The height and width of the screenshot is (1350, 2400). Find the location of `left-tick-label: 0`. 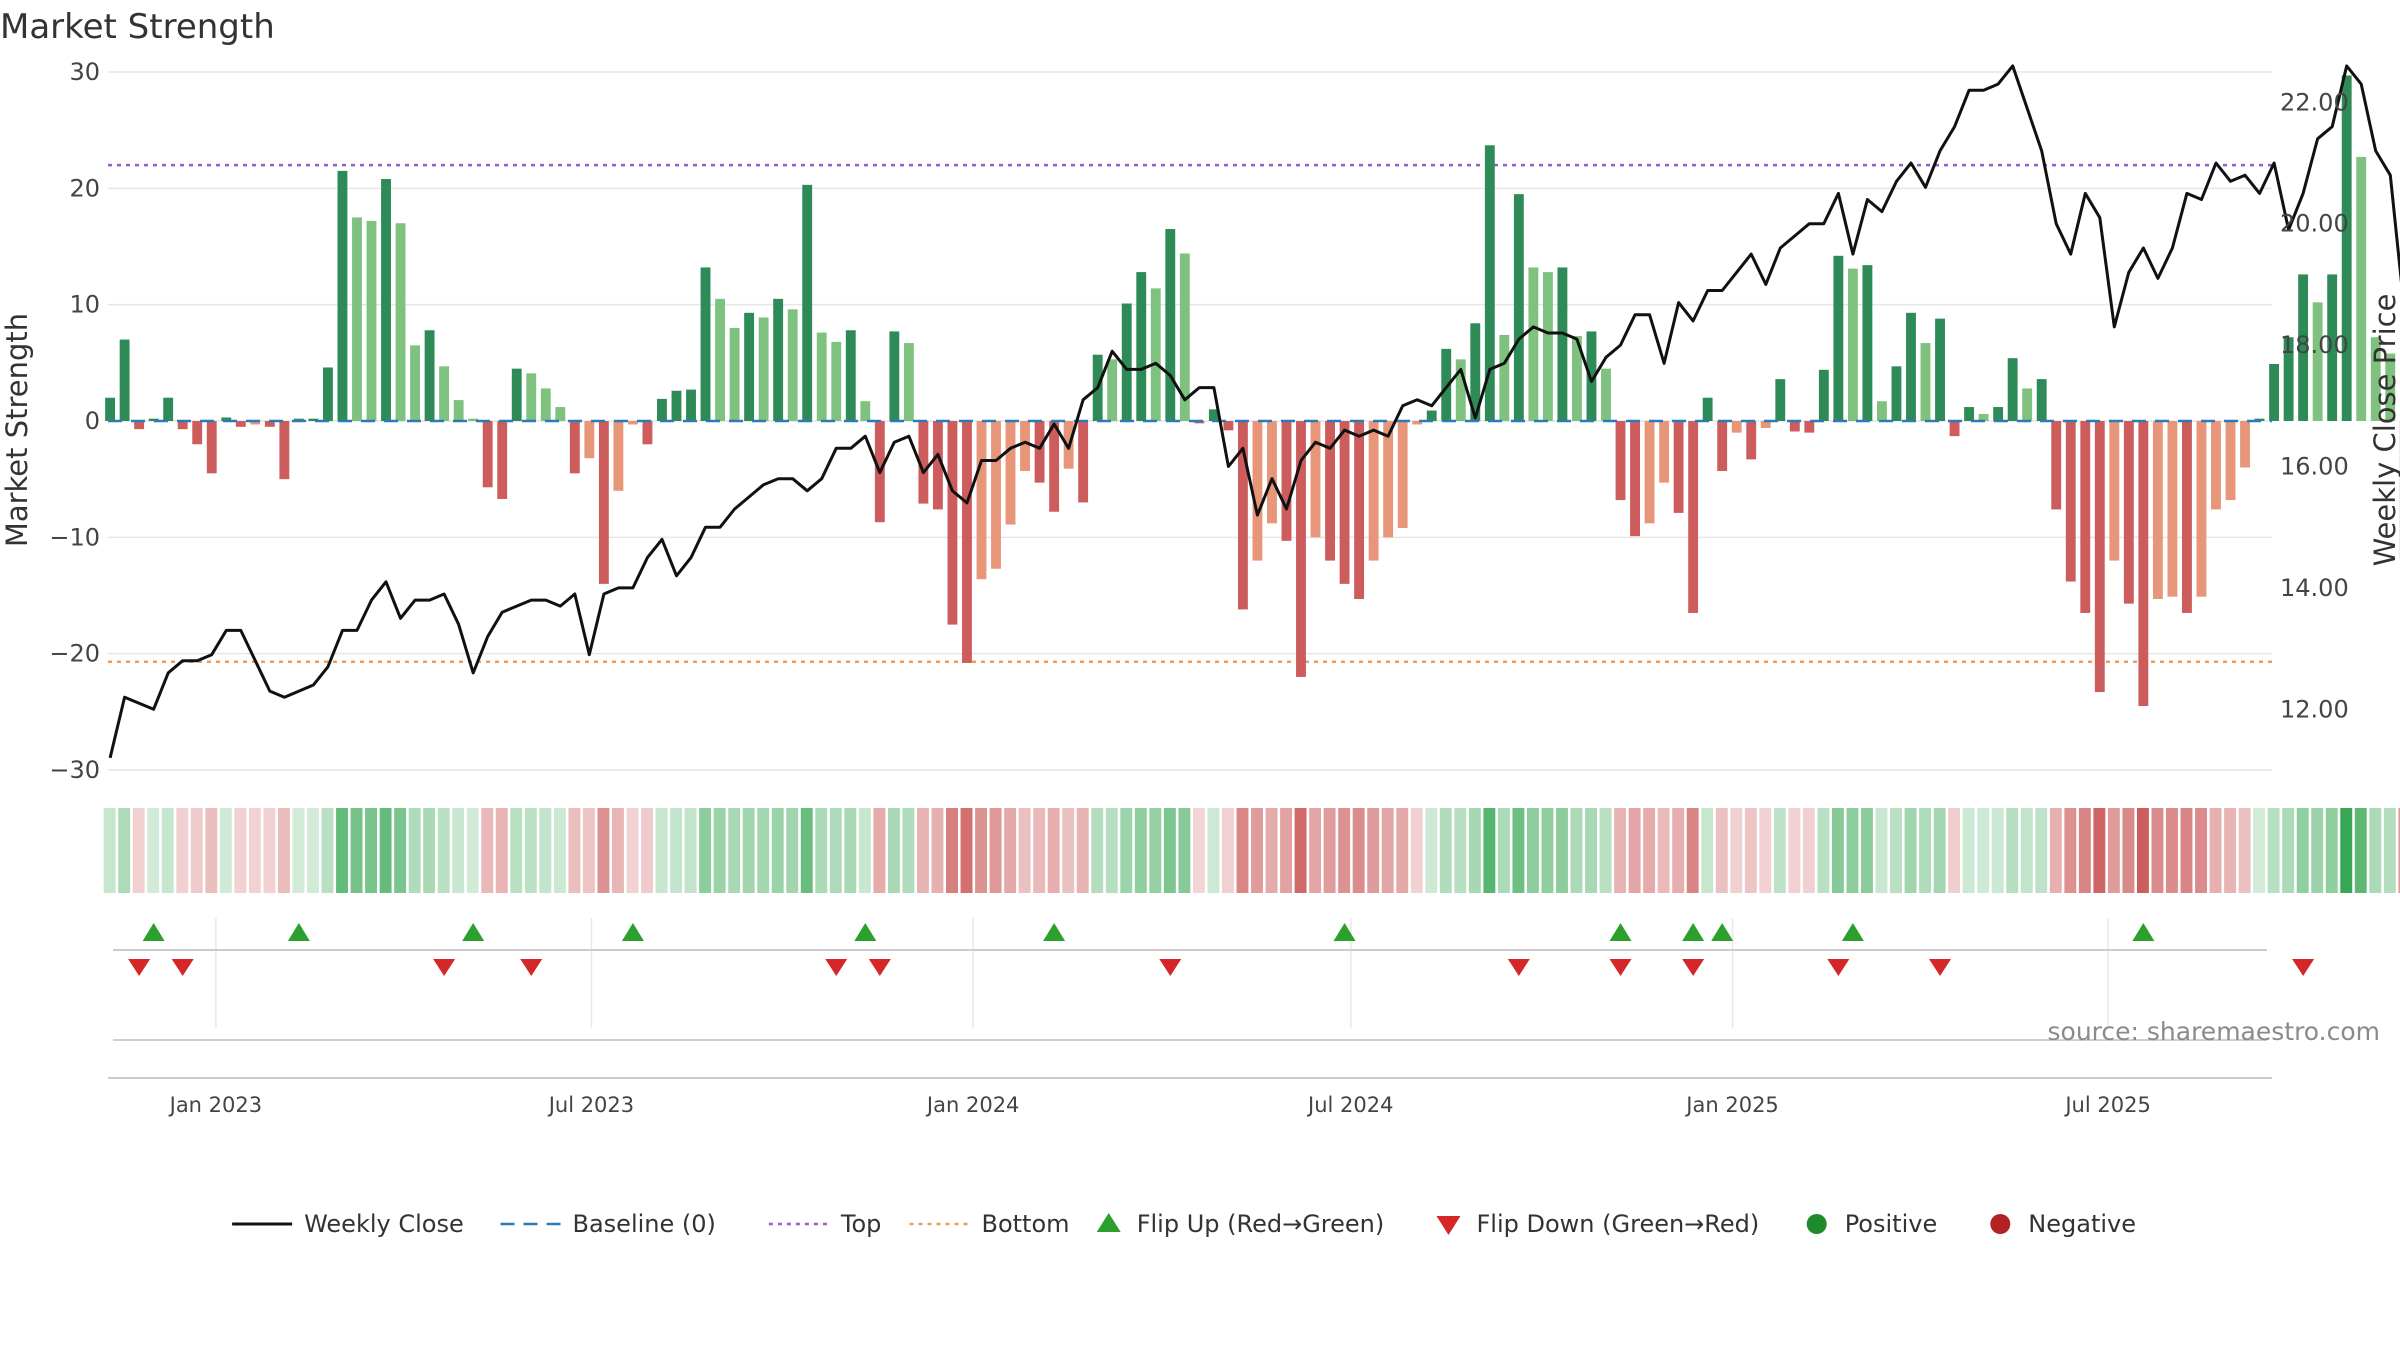

left-tick-label: 0 is located at coordinates (92, 421).